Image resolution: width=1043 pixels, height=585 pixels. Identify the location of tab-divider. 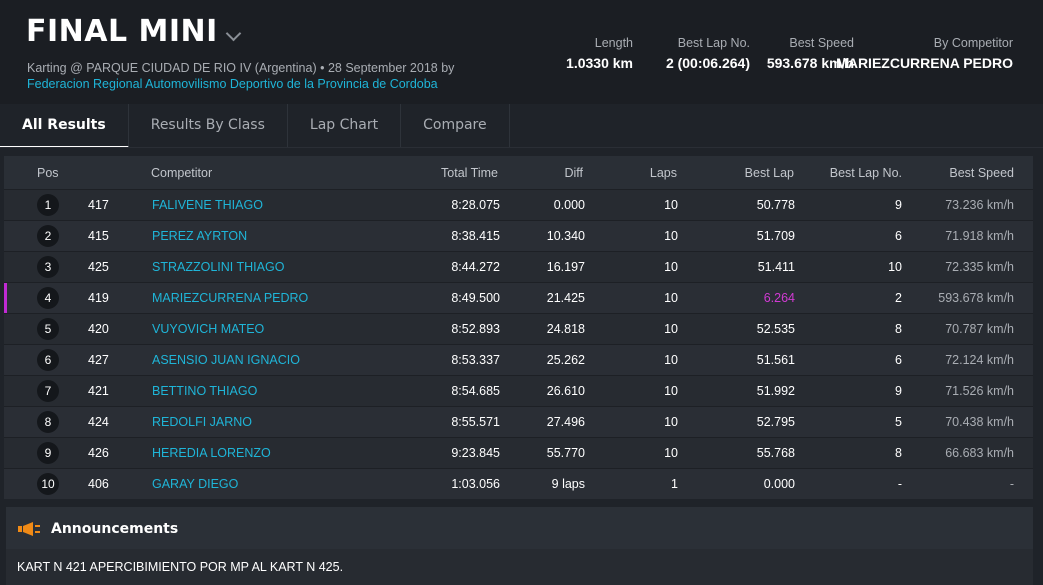
(521, 147).